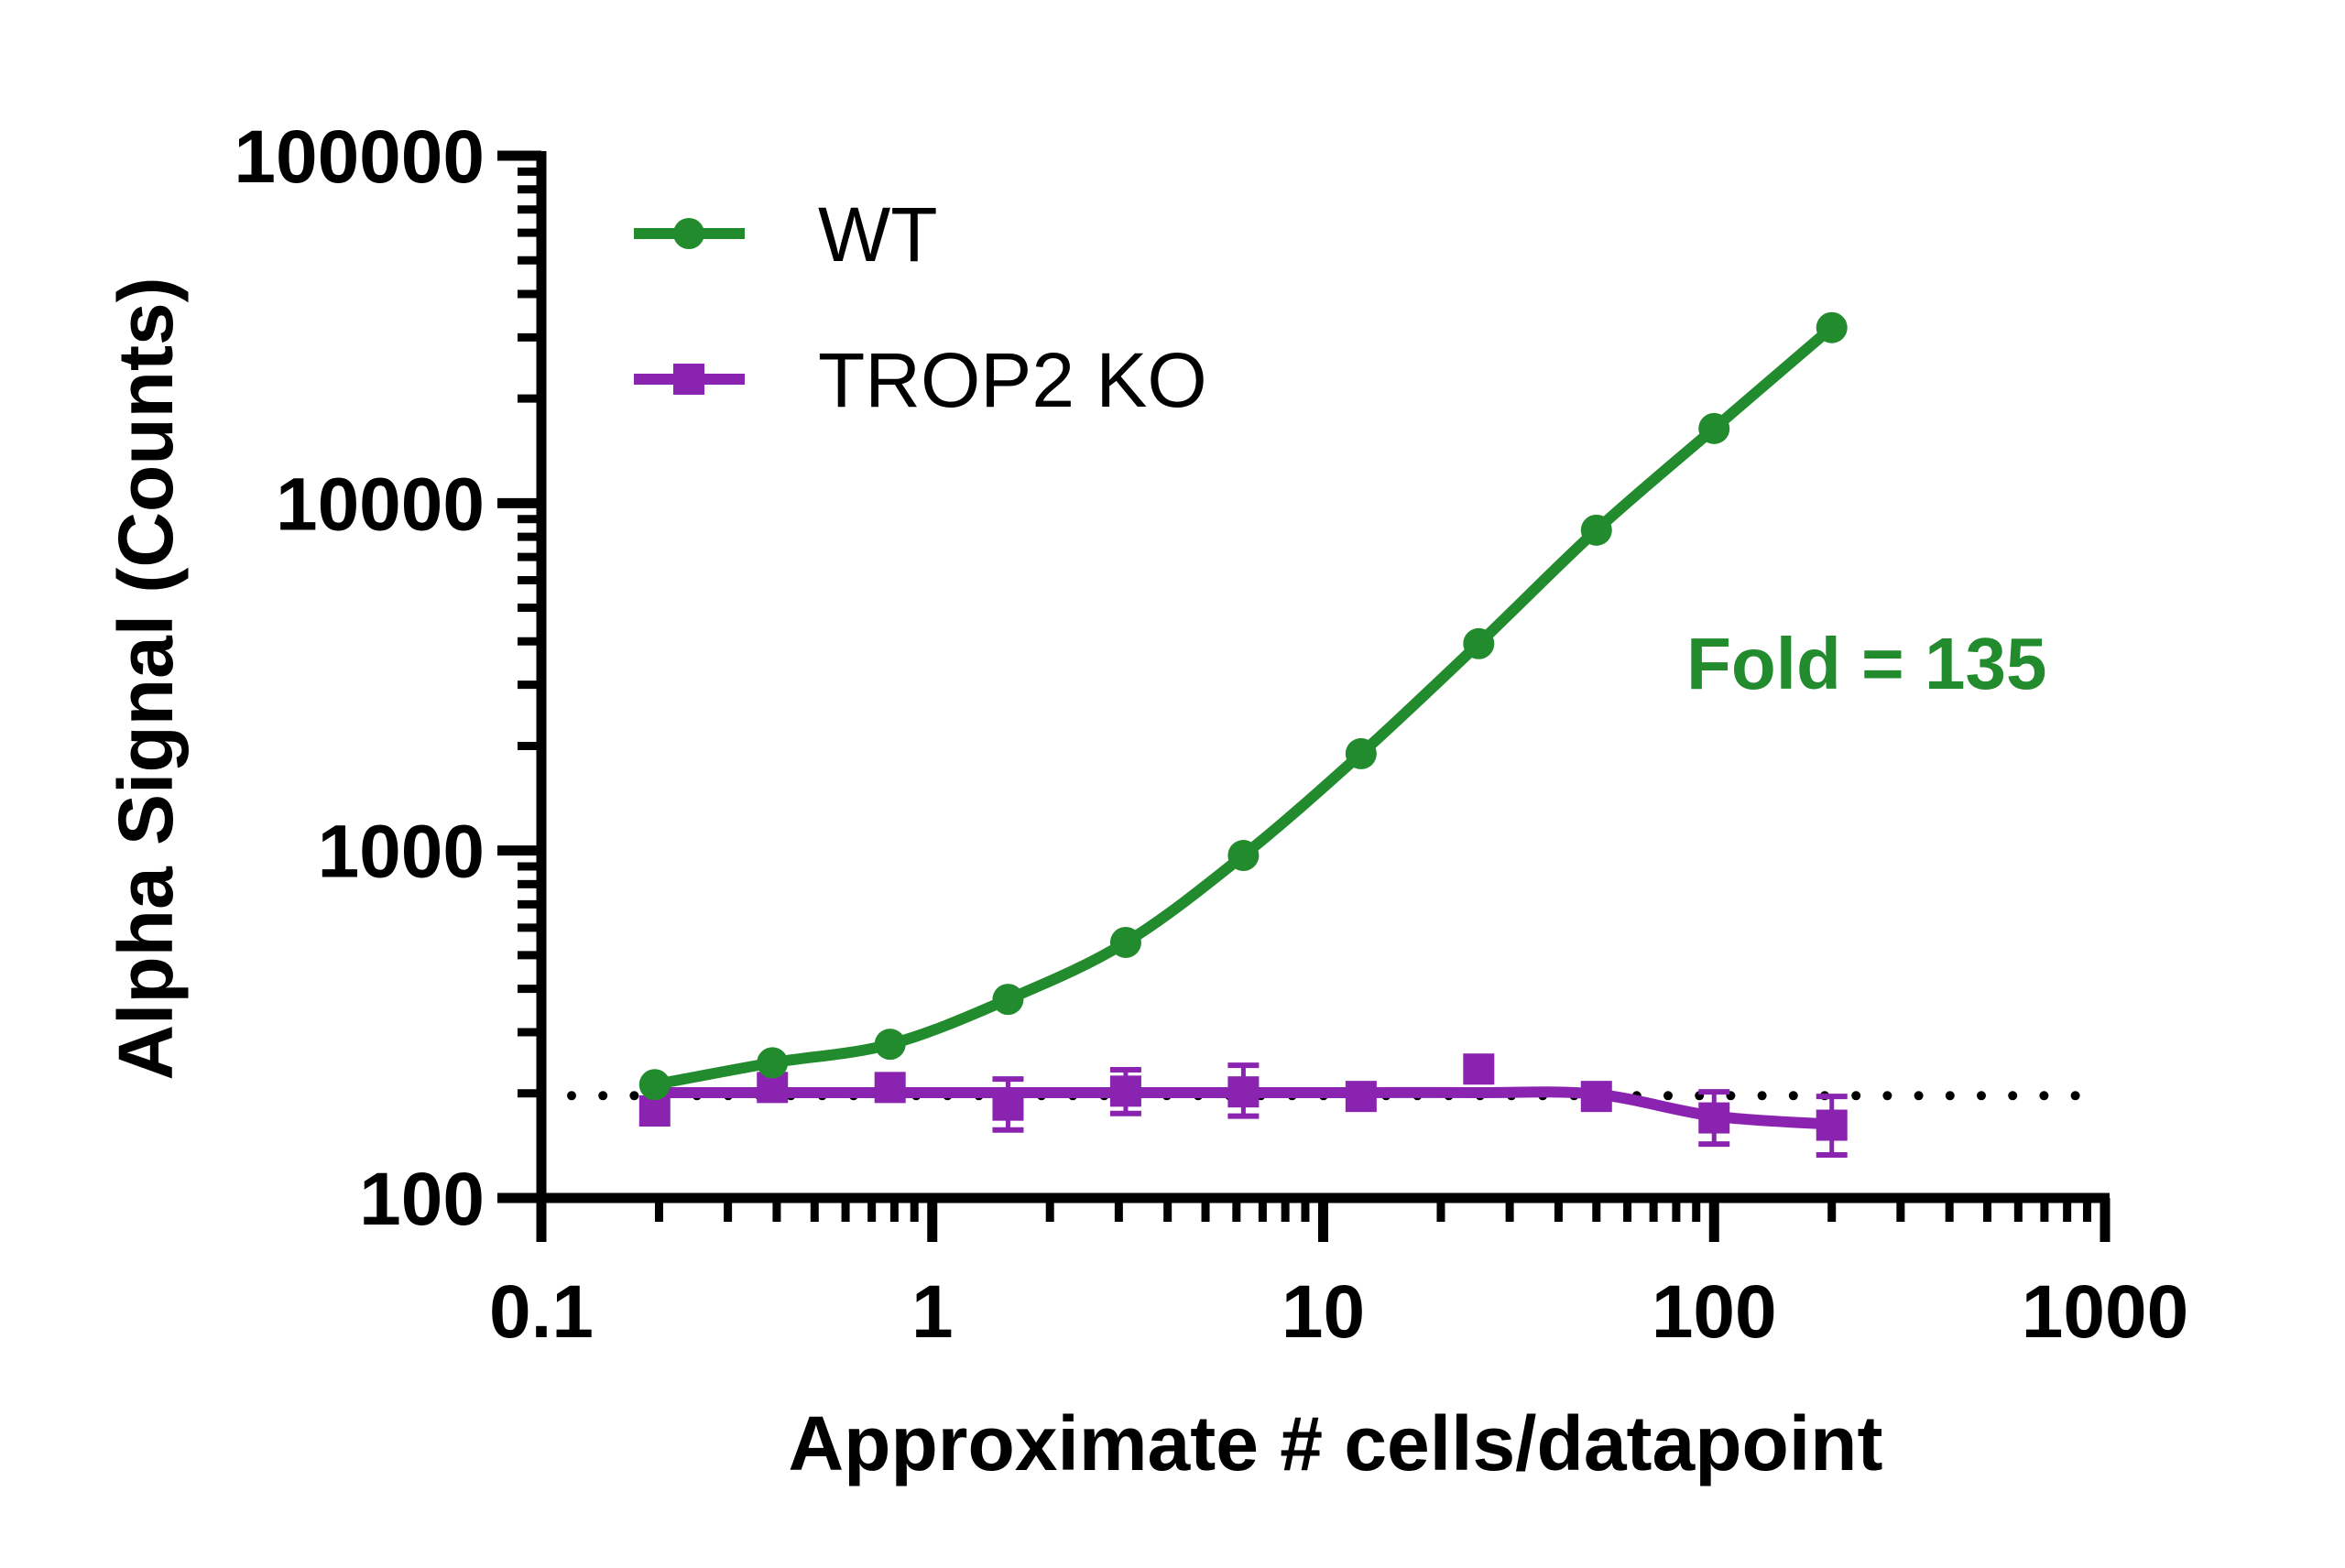 This screenshot has width=2345, height=1568. I want to click on legend-wt-label: WT, so click(878, 234).